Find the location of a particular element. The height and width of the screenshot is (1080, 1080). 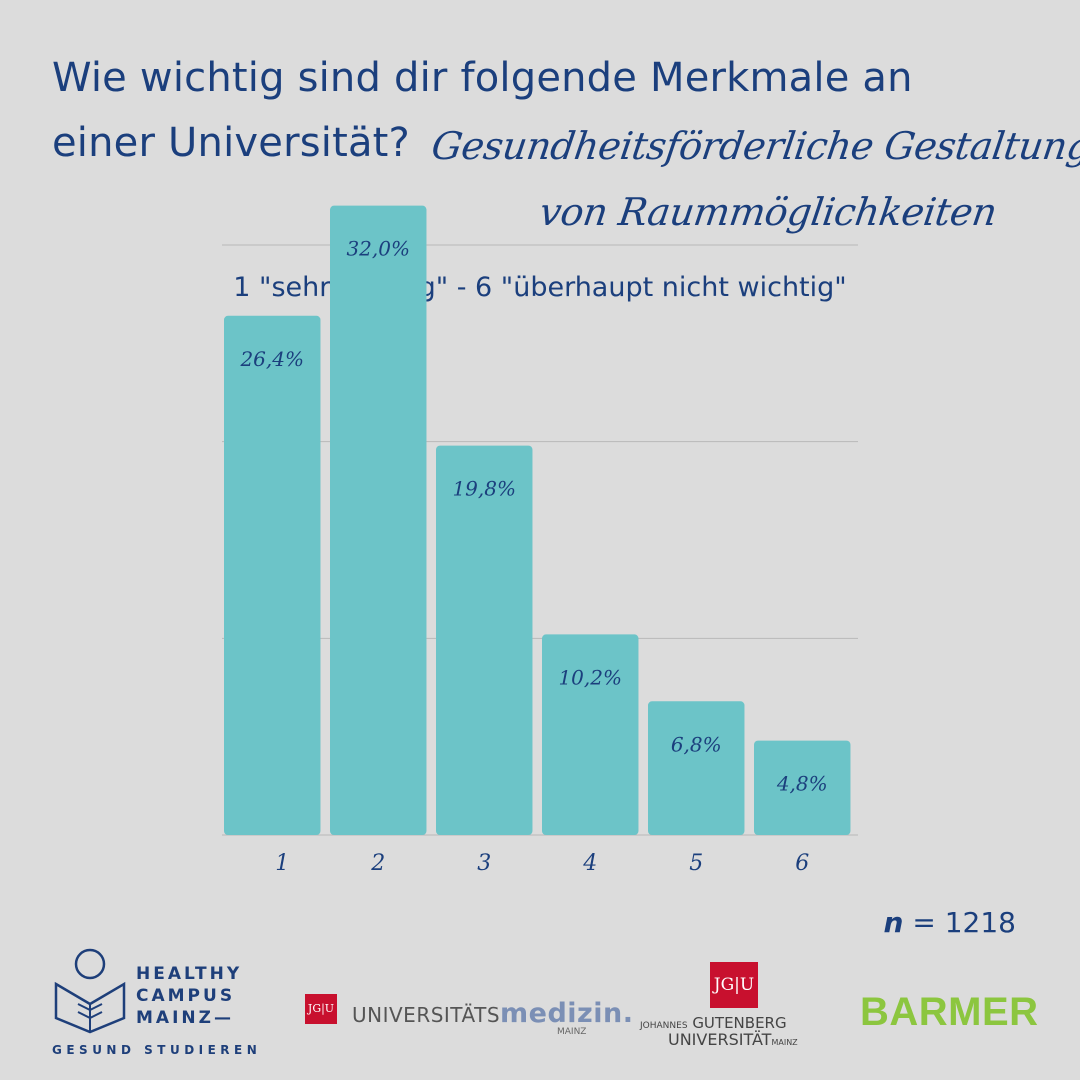

hcm-line-1: HEALTHY is located at coordinates (189, 974).